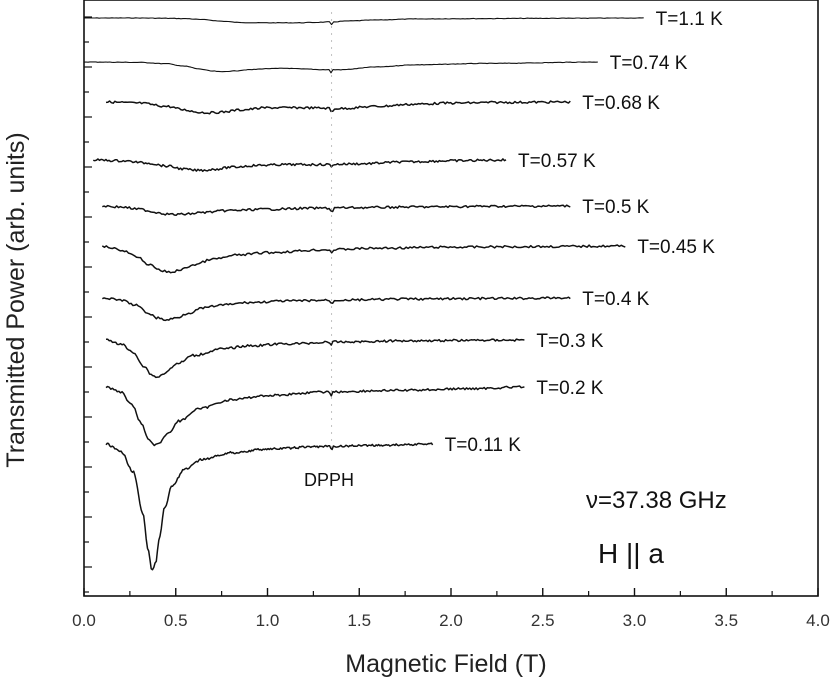  I want to click on x-tick-label: 4.0, so click(818, 620).